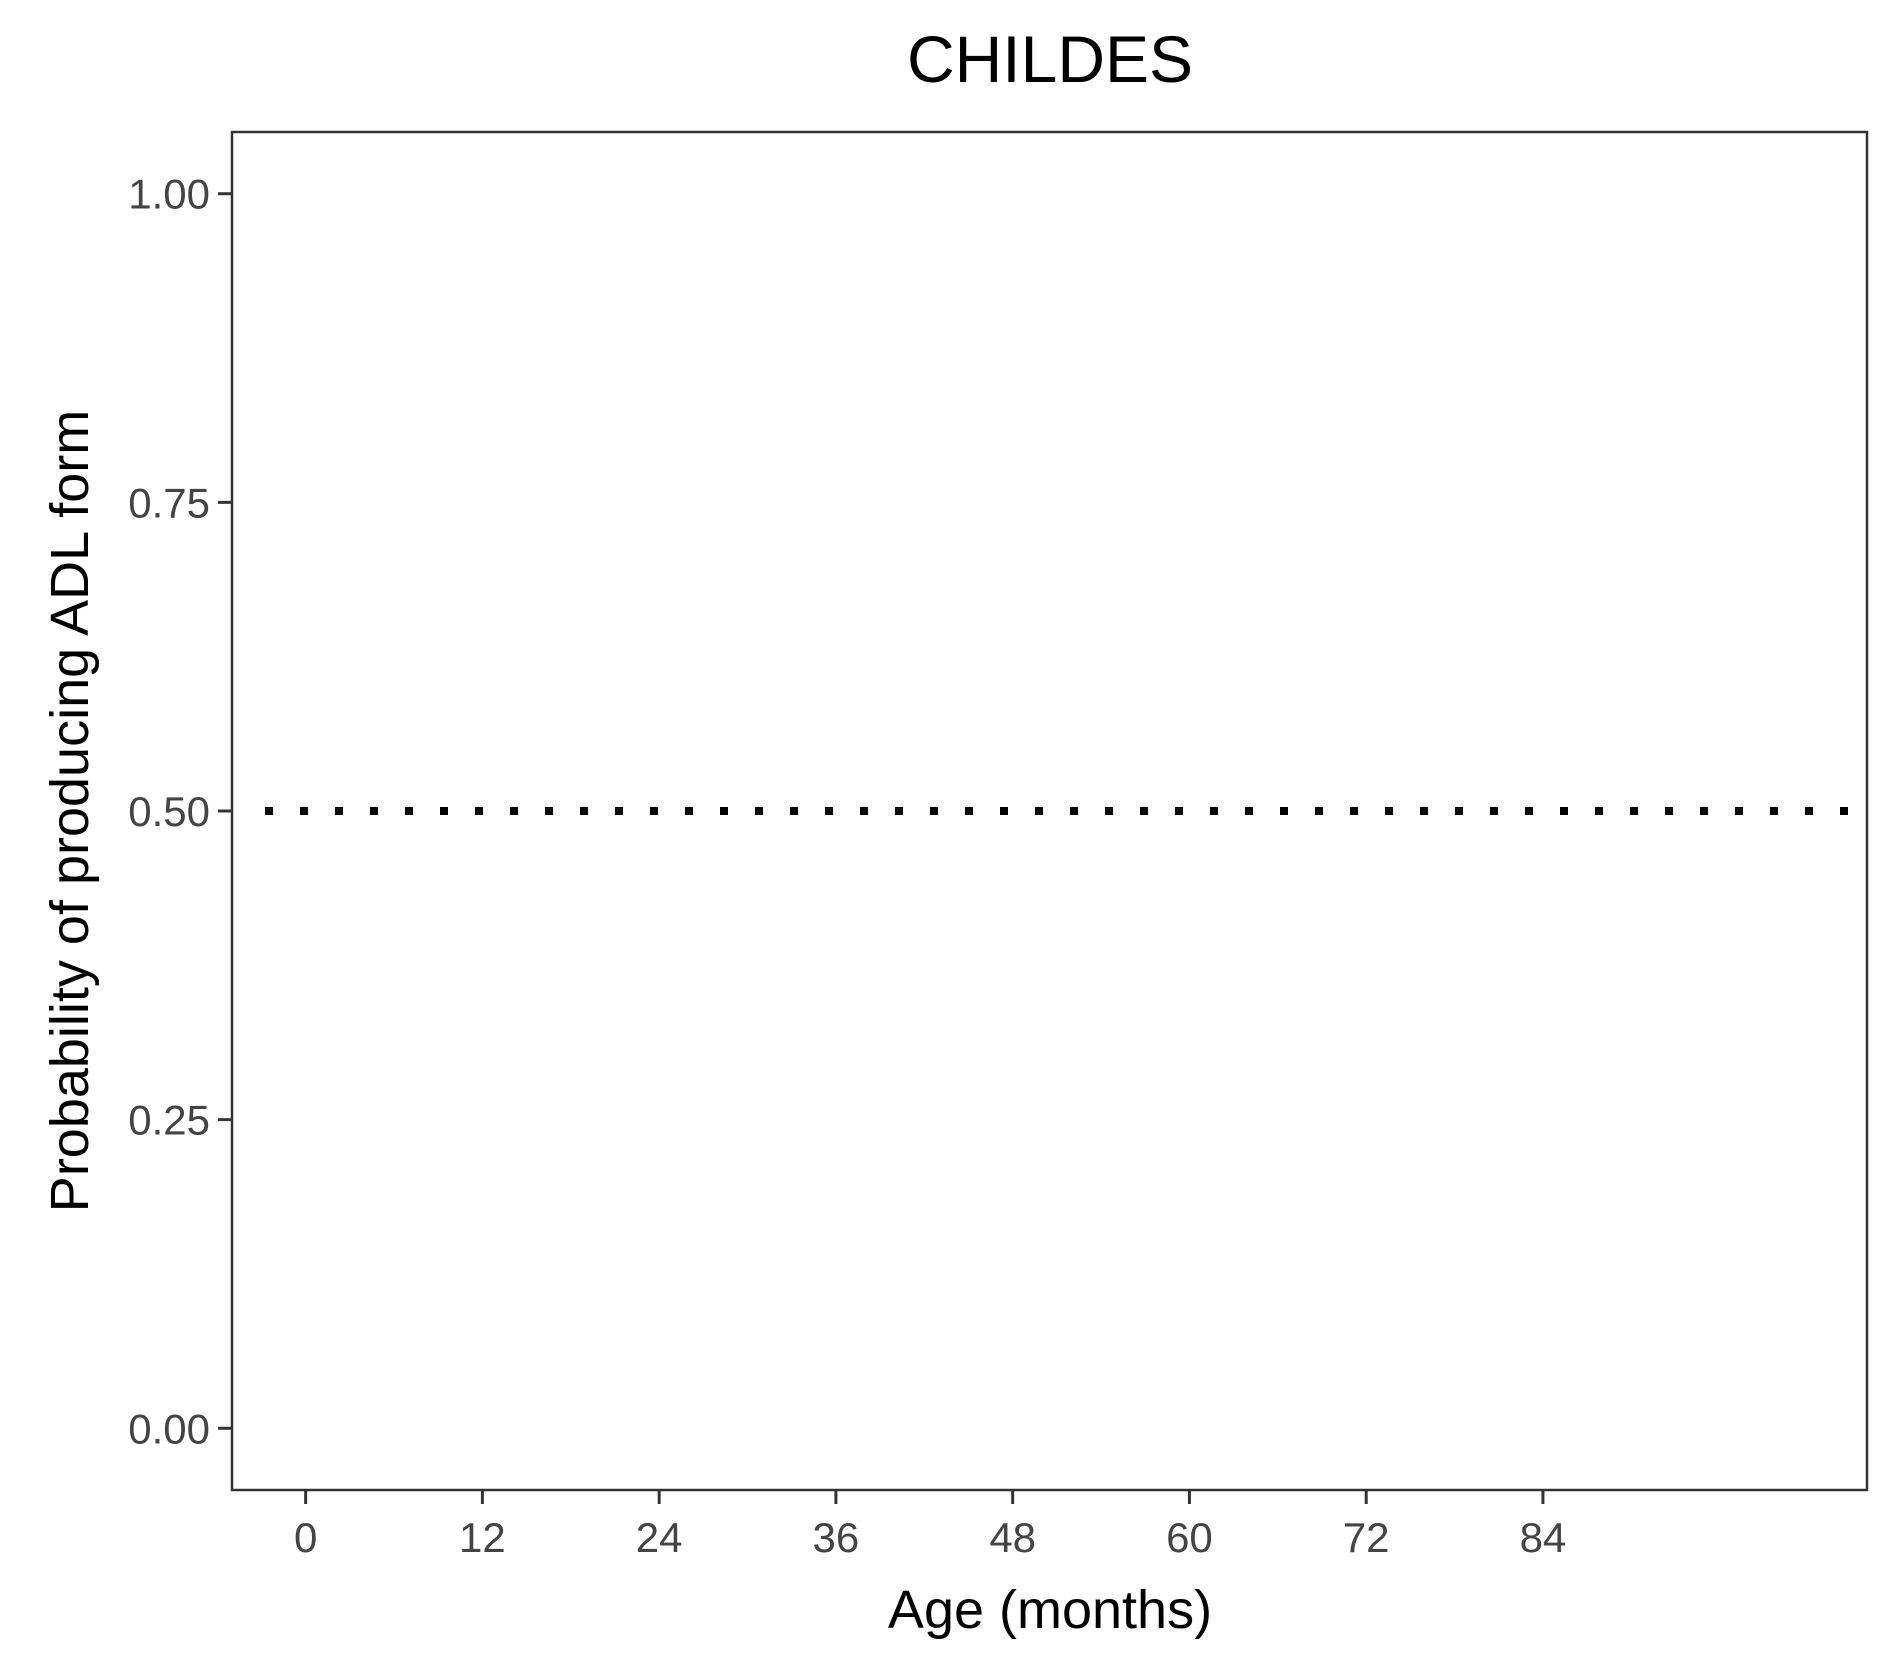  What do you see at coordinates (1189, 1537) in the screenshot?
I see `x-tick-label: 60` at bounding box center [1189, 1537].